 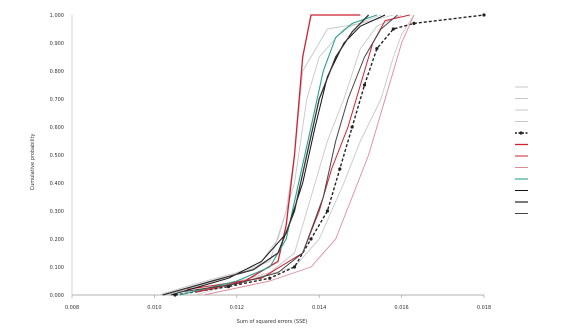 I want to click on x-tick-label: 0.008, so click(x=72, y=308).